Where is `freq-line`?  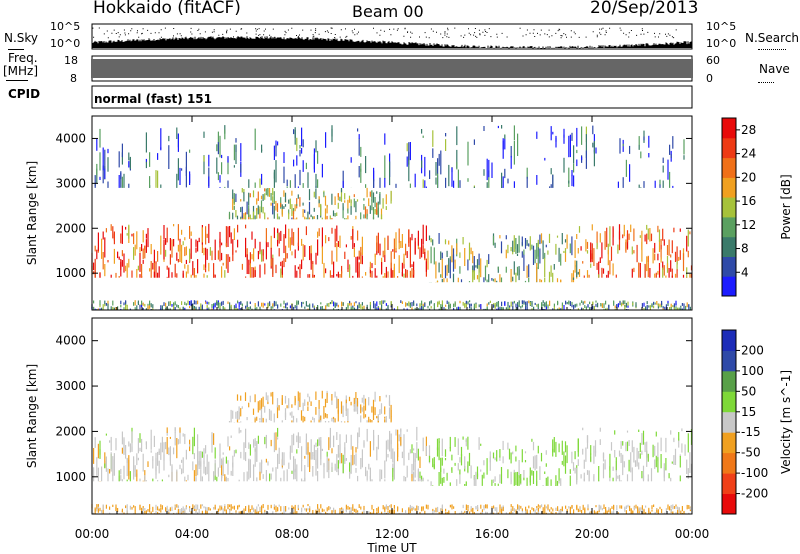
freq-line is located at coordinates (17, 80).